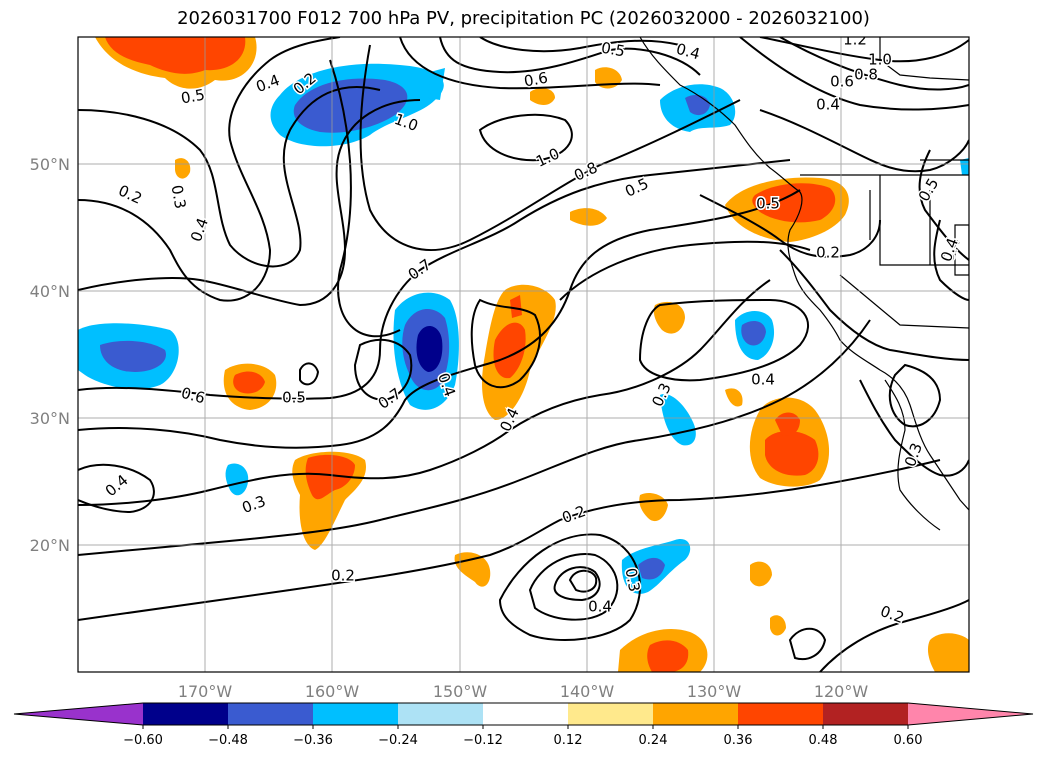 This screenshot has height=765, width=1047. Describe the element at coordinates (880, 60) in the screenshot. I see `contour-label: 1.0` at that location.